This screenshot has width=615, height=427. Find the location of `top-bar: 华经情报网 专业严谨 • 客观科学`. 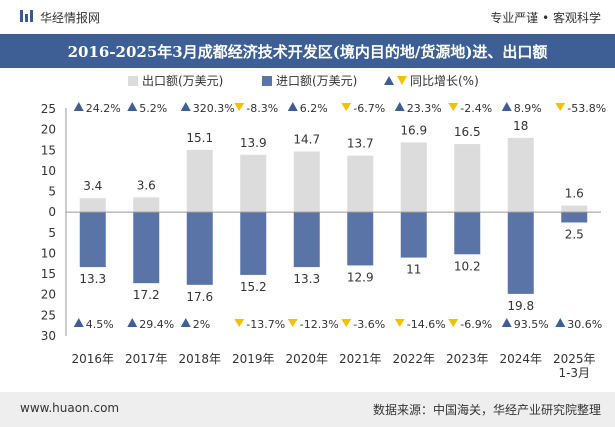

top-bar: 华经情报网 专业严谨 • 客观科学 is located at coordinates (307, 17).